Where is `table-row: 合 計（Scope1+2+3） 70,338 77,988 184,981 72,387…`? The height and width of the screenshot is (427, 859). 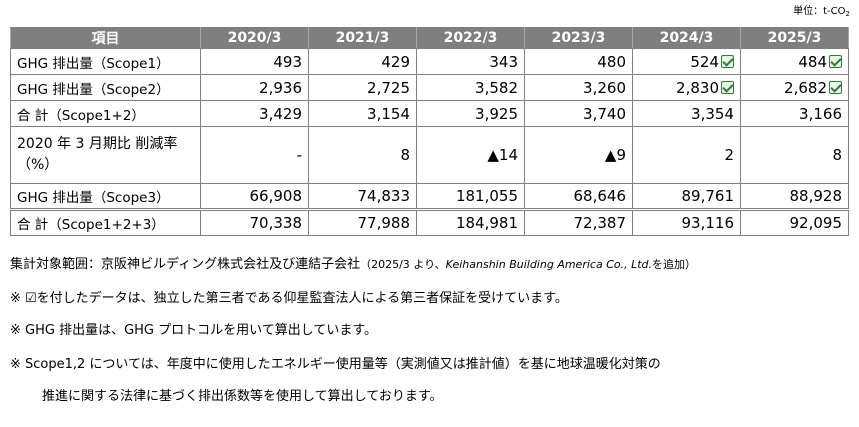
table-row: 合 計（Scope1+2+3） 70,338 77,988 184,981 72,387… is located at coordinates (429, 222).